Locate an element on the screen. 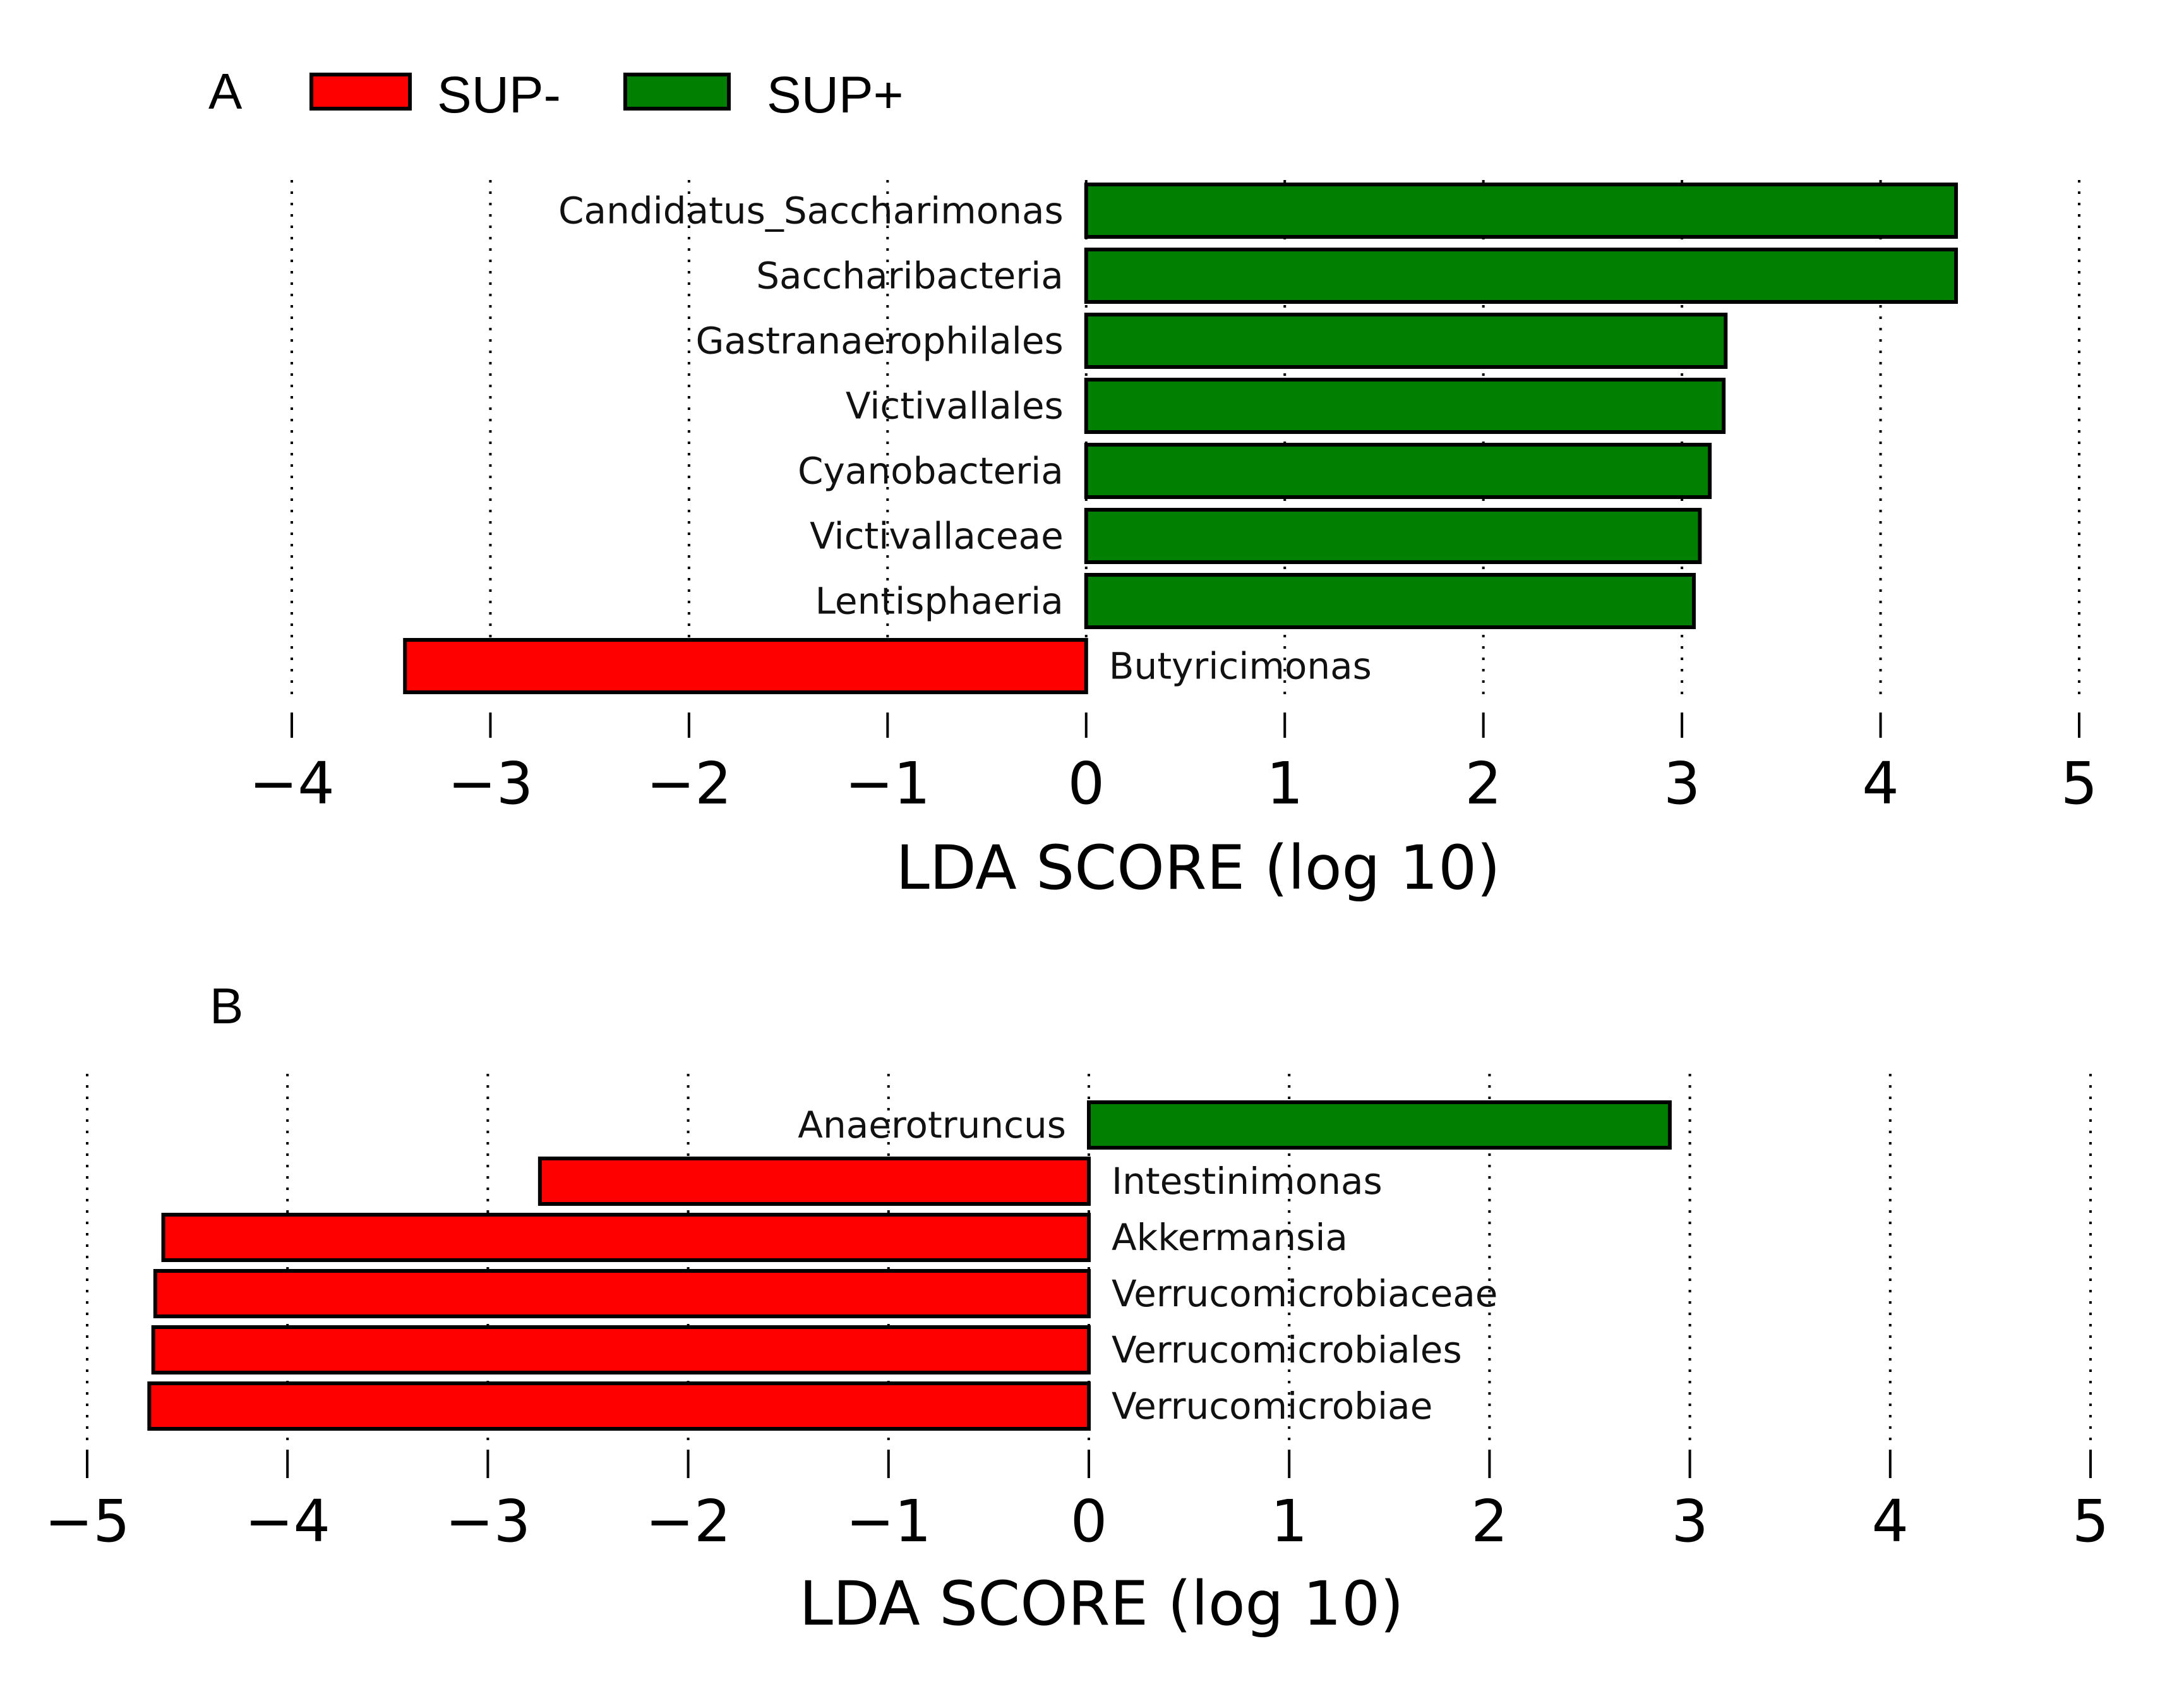 This screenshot has width=2184, height=1684. bar-cyanobacteria is located at coordinates (1398, 471).